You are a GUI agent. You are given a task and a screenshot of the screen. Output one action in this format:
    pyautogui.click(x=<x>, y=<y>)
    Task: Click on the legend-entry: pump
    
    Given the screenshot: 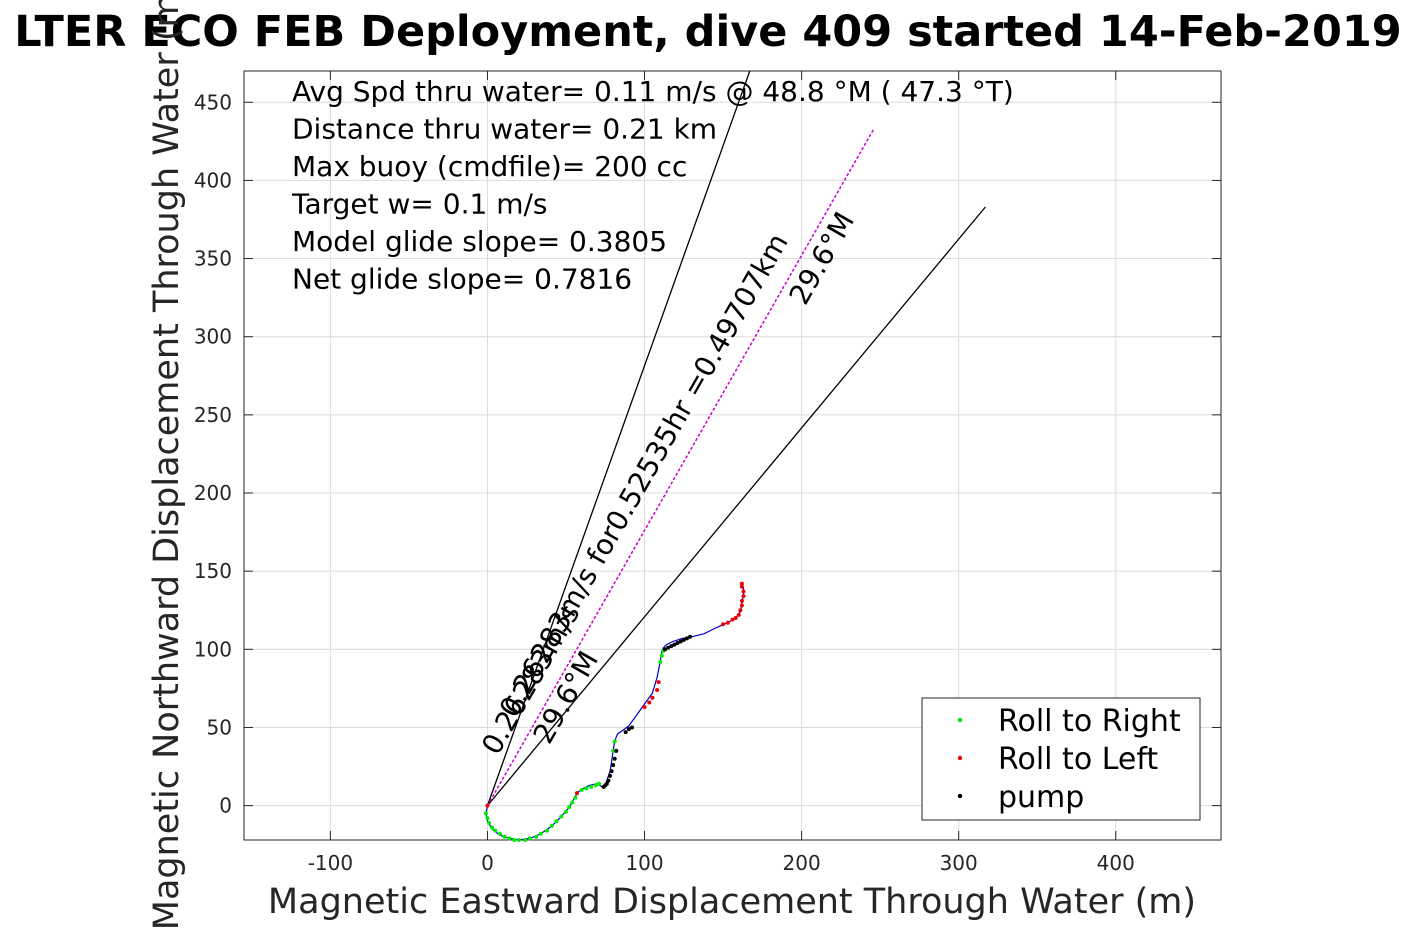 What is the action you would take?
    pyautogui.click(x=1041, y=797)
    